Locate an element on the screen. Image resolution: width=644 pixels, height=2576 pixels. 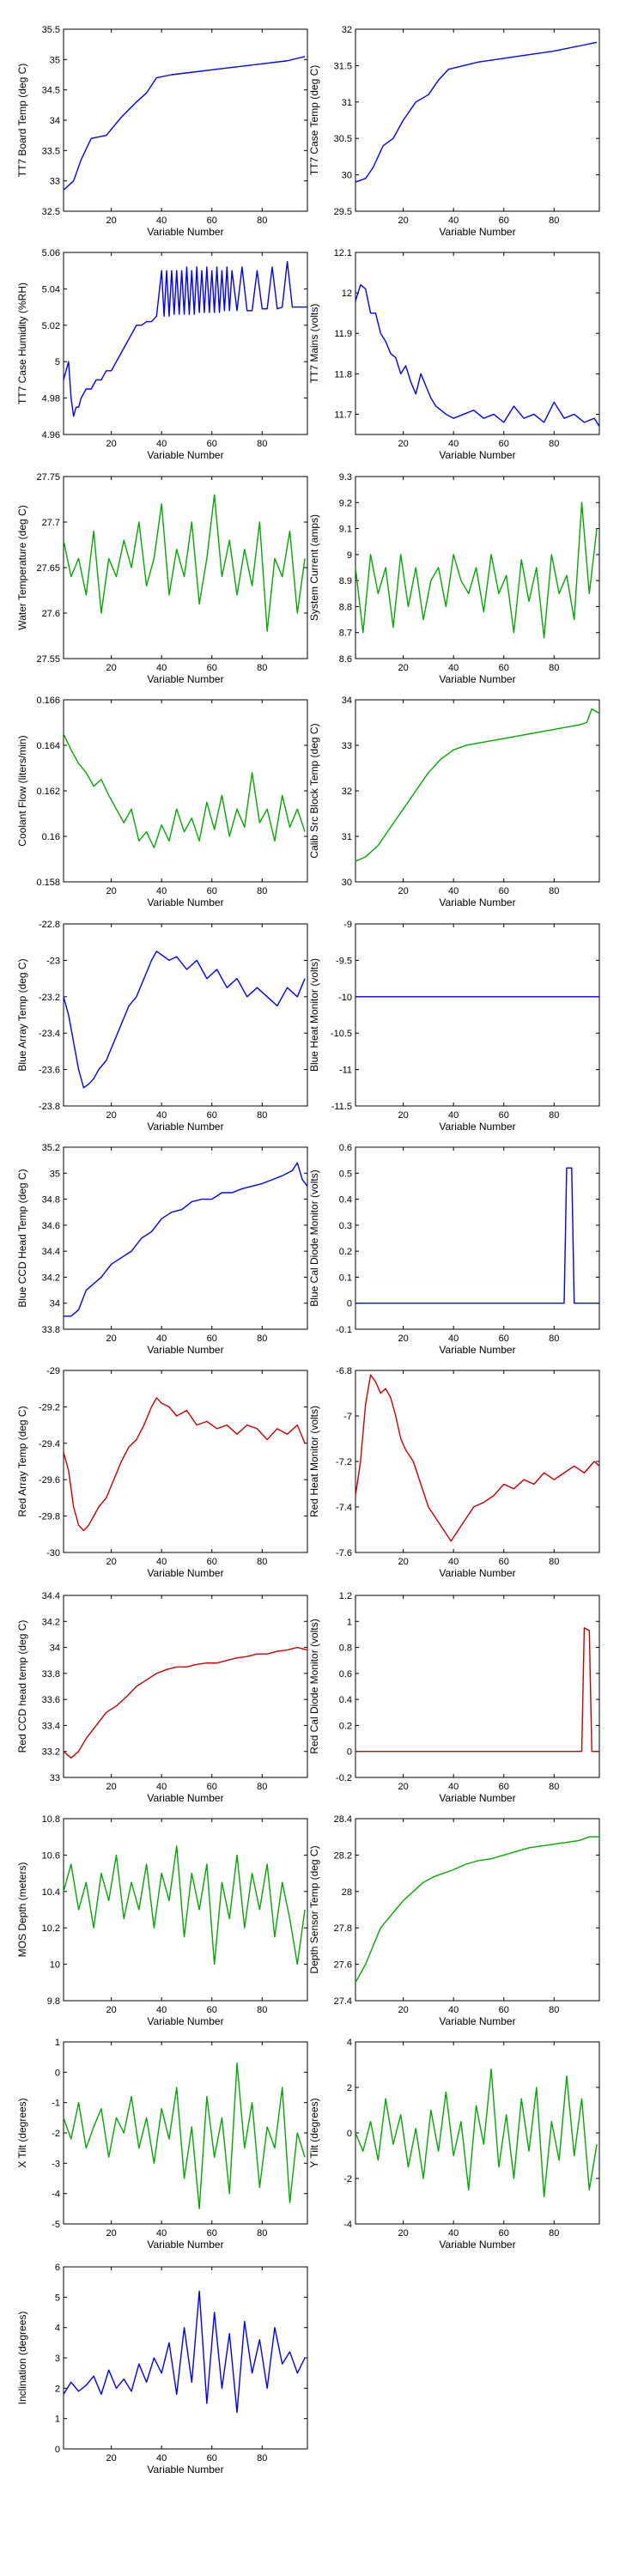
y-axis-label: Inclination (degrees) is located at coordinates (22, 2358).